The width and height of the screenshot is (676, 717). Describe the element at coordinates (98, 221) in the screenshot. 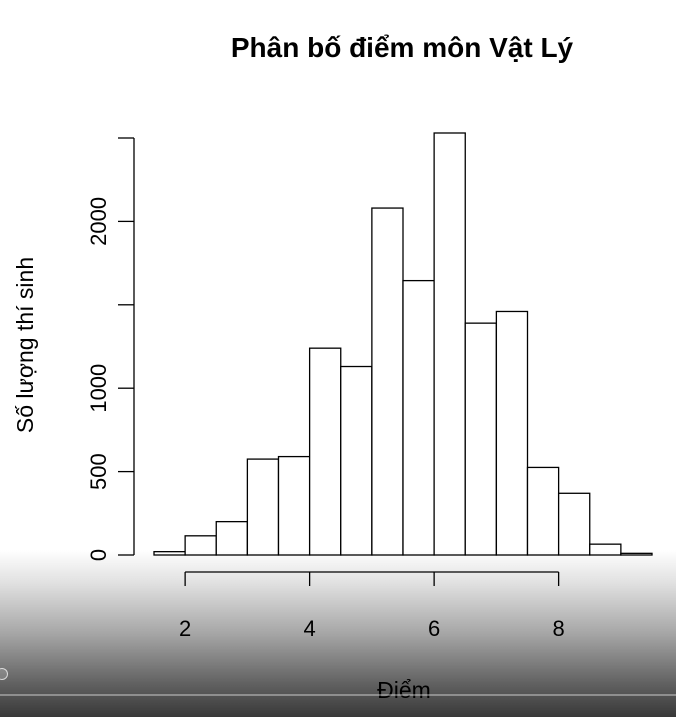

I see `y-tick-label: 2000` at that location.